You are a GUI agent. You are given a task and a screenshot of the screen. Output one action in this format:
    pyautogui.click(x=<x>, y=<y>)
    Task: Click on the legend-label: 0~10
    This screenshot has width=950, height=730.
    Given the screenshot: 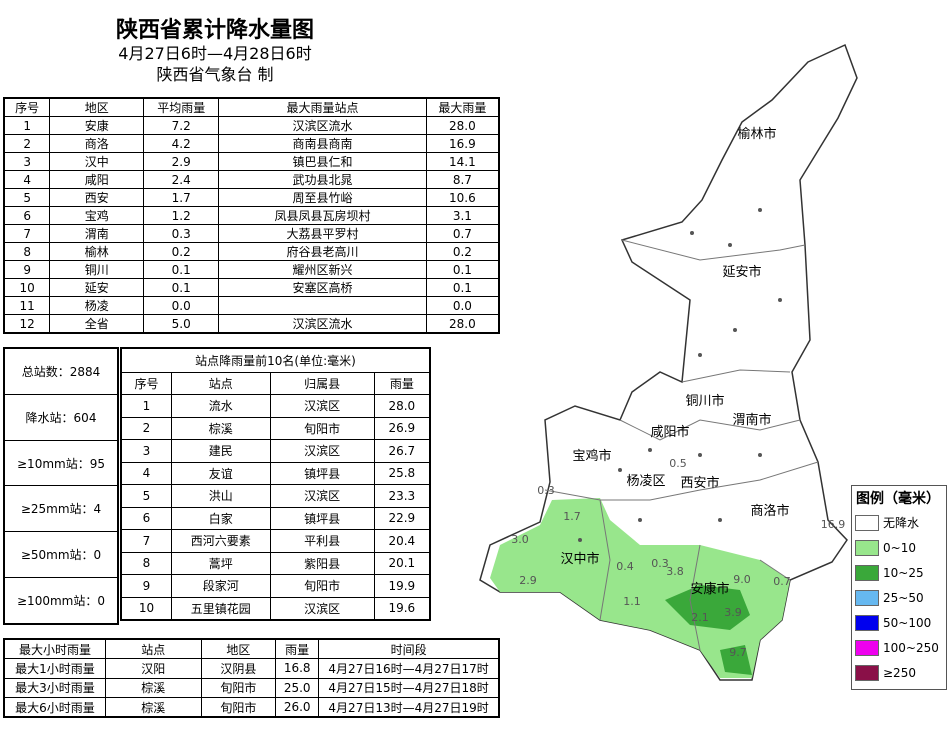 What is the action you would take?
    pyautogui.click(x=899, y=547)
    